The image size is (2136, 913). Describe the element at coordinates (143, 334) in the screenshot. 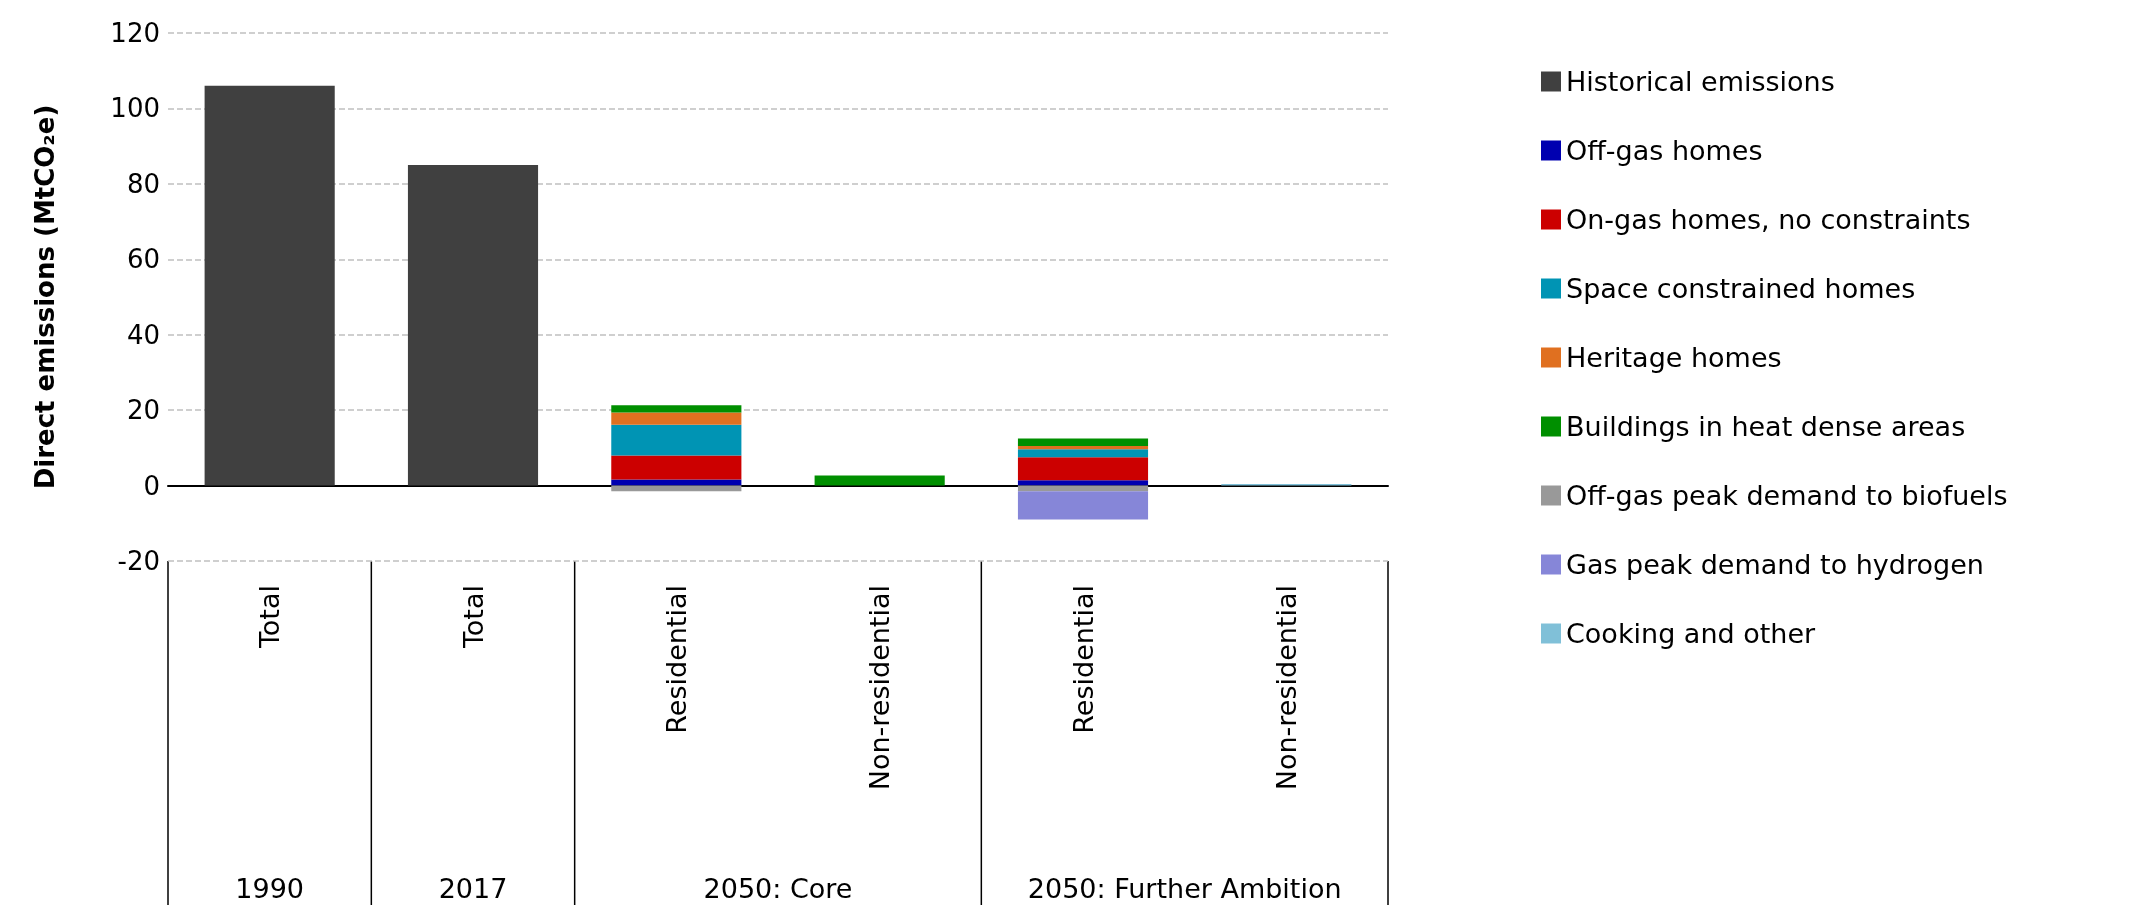

I see `y-tick-label: 40` at that location.